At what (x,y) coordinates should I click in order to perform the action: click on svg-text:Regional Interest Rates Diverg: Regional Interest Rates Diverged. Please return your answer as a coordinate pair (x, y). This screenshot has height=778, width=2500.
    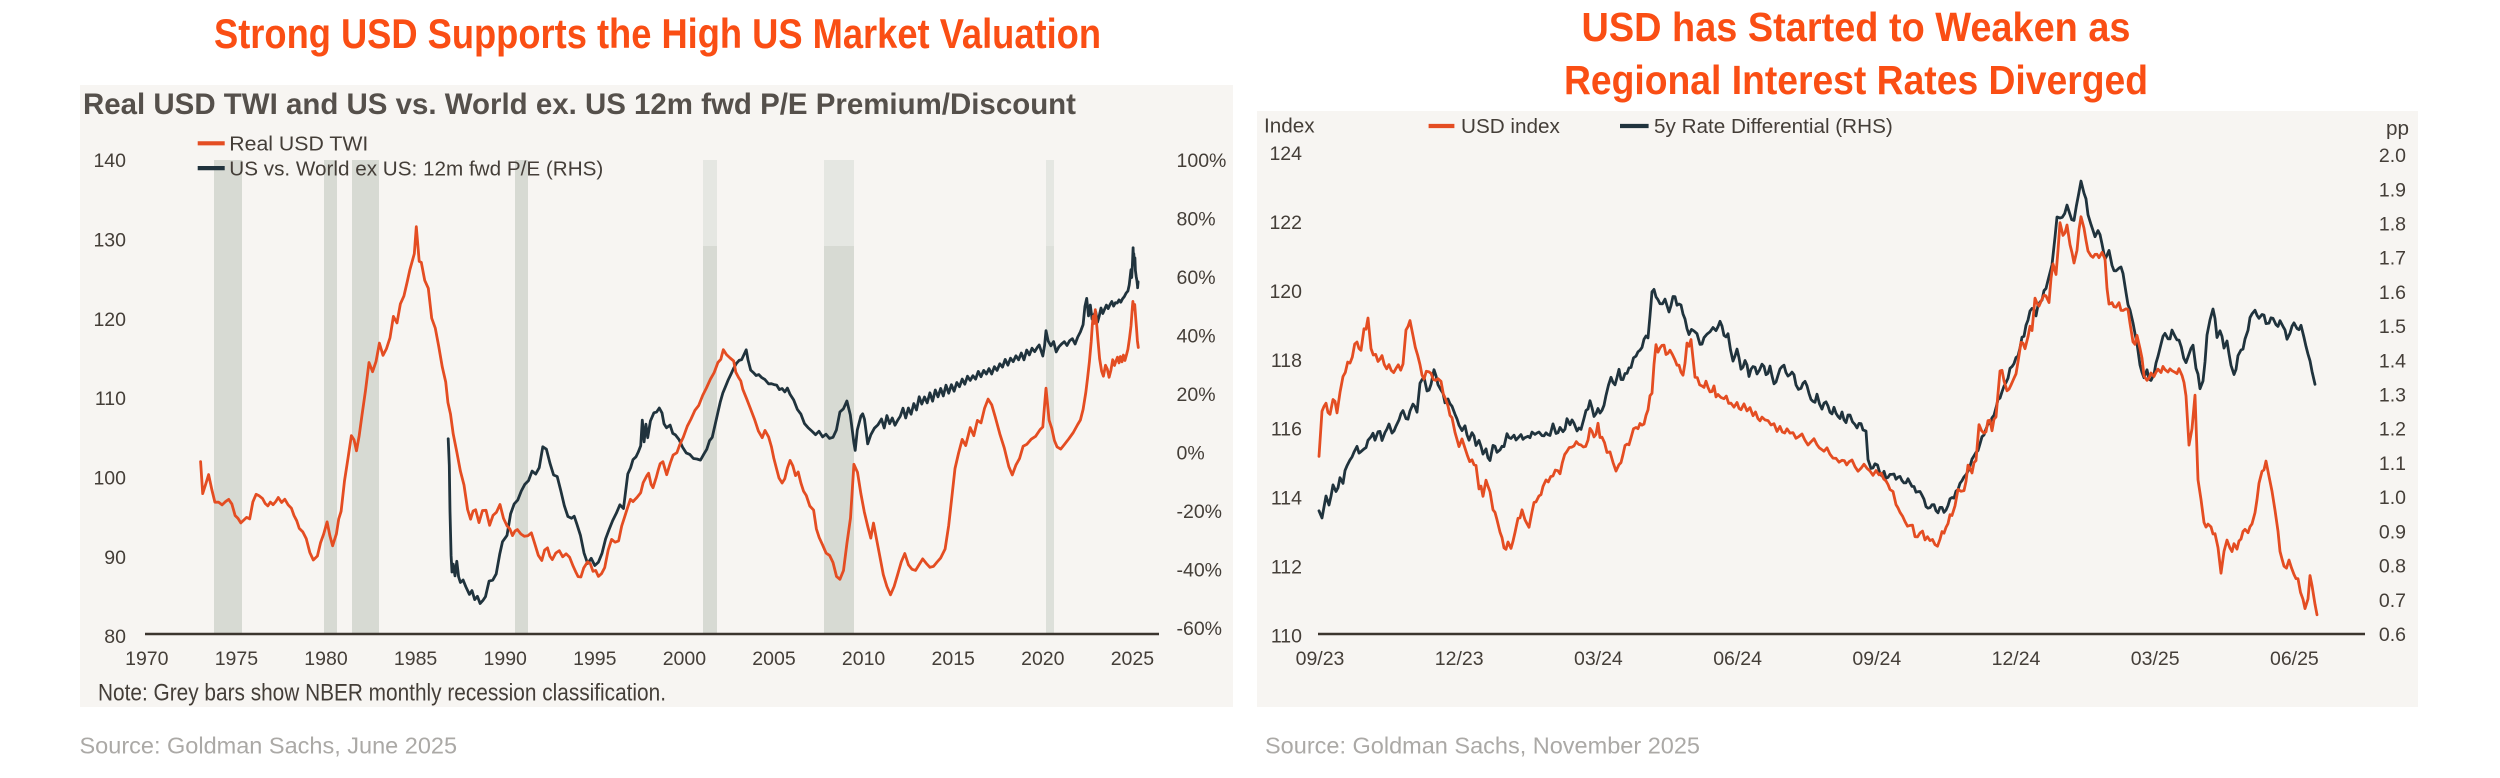
    Looking at the image, I should click on (1856, 80).